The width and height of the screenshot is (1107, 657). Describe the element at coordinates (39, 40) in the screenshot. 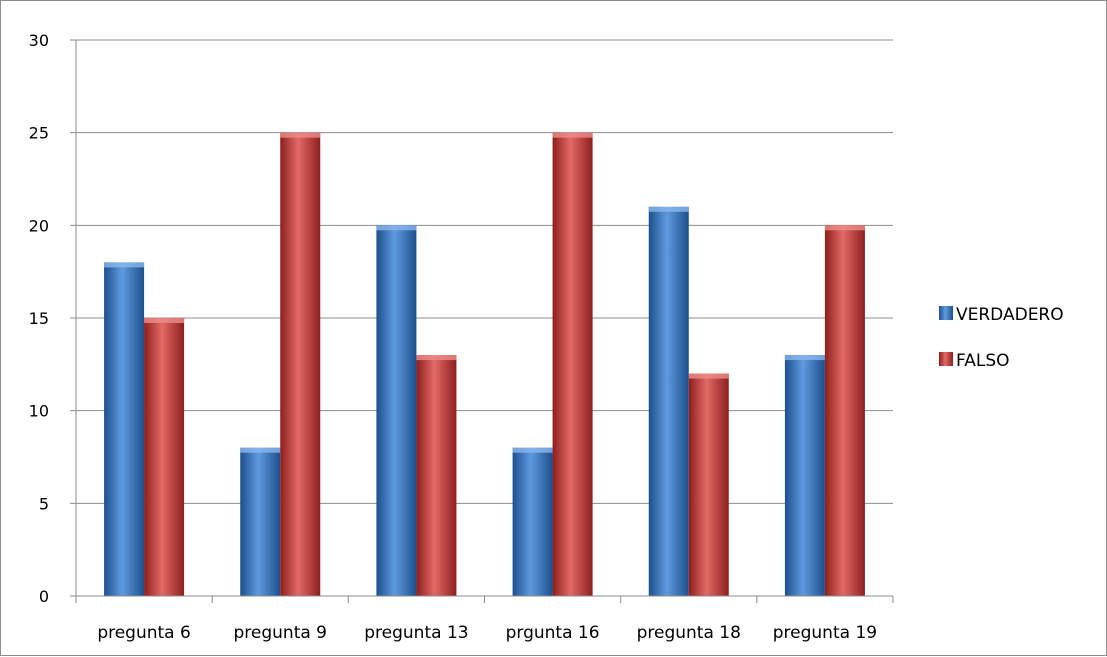

I see `y-tick-label: 30` at that location.